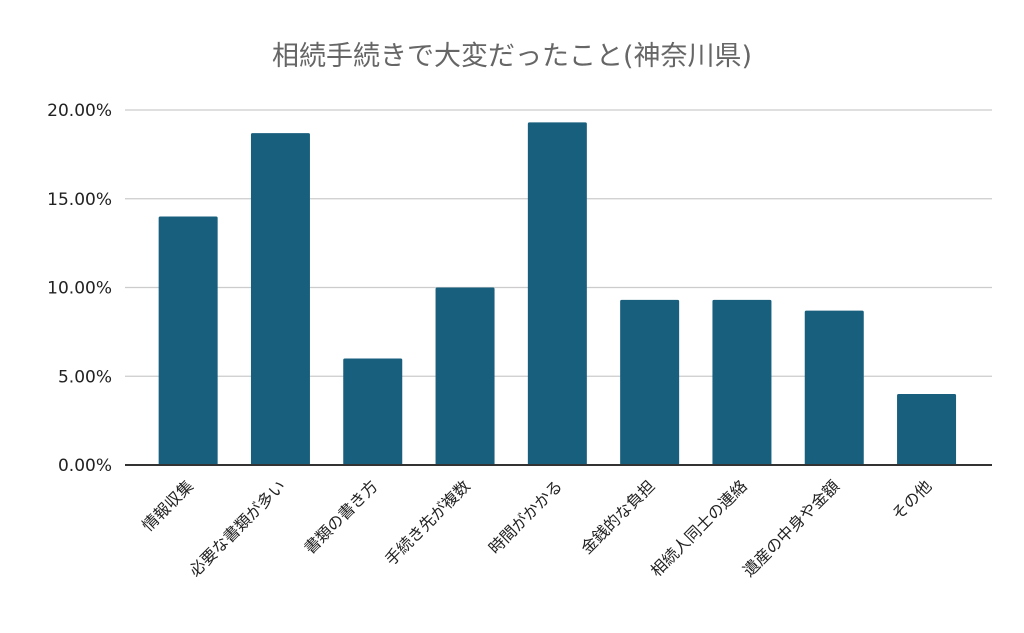  I want to click on x-tick-label: 金銭的な負担, so click(617, 516).